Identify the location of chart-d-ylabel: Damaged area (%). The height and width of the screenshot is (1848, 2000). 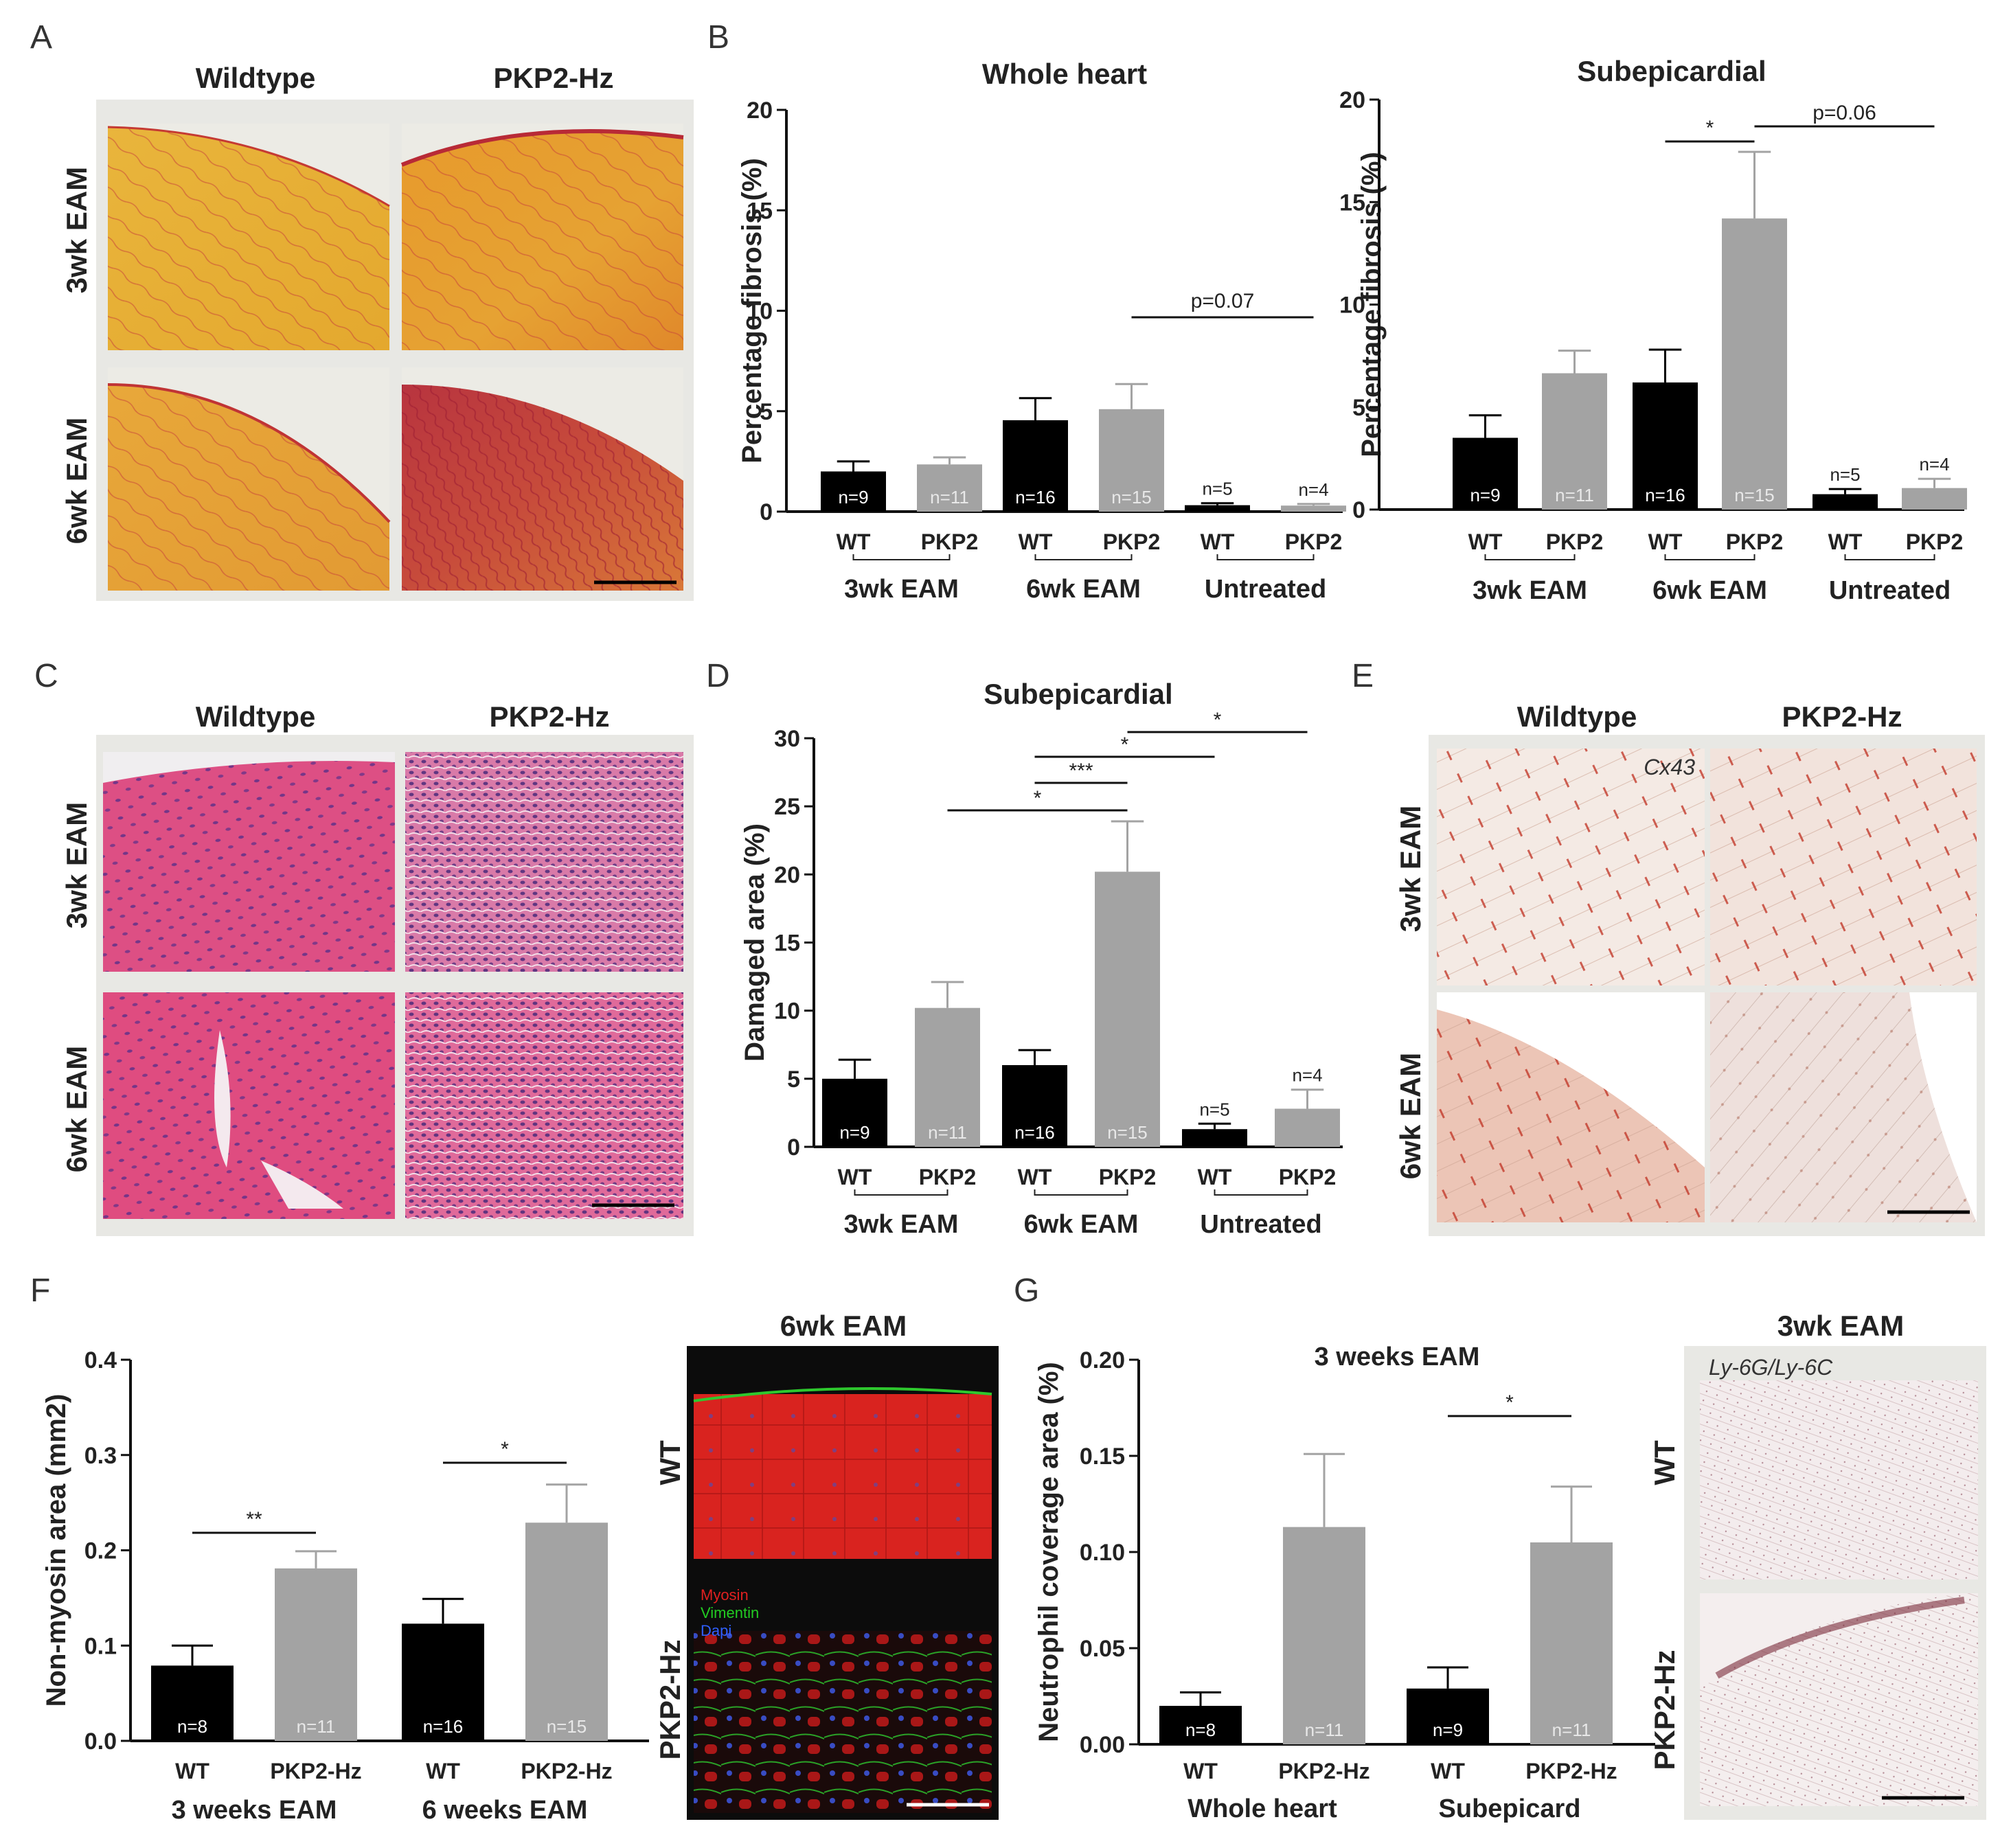
(755, 942).